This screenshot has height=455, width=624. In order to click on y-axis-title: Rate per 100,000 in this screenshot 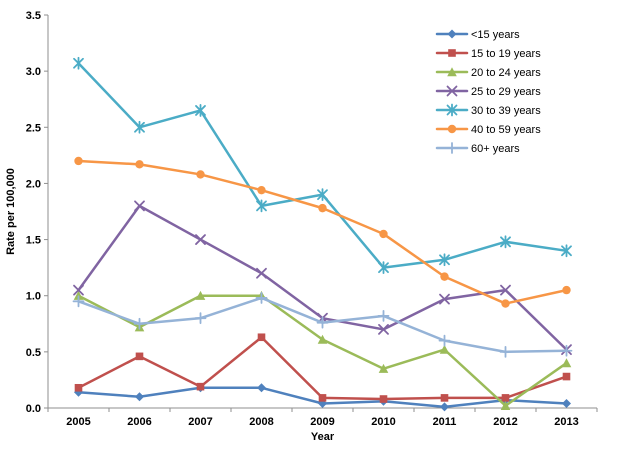, I will do `click(11, 211)`.